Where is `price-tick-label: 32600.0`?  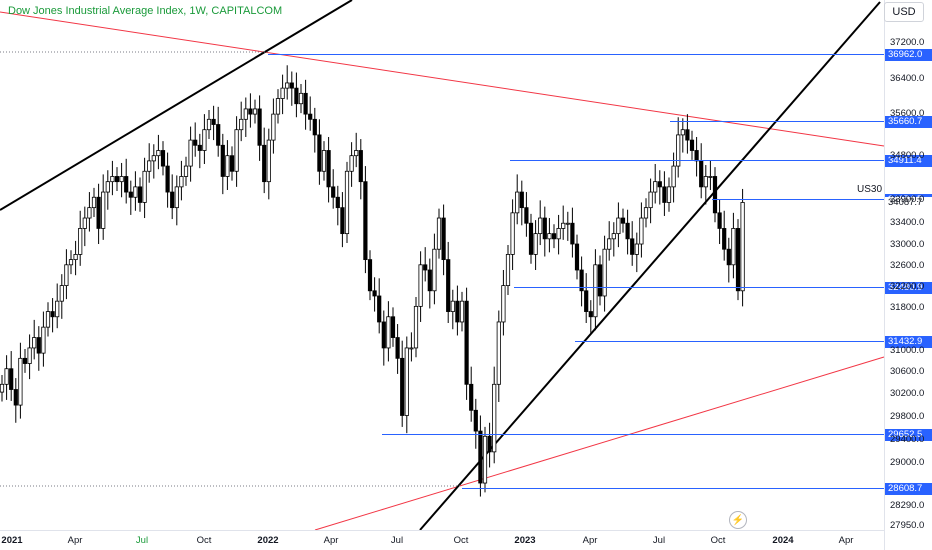
price-tick-label: 32600.0 is located at coordinates (907, 265).